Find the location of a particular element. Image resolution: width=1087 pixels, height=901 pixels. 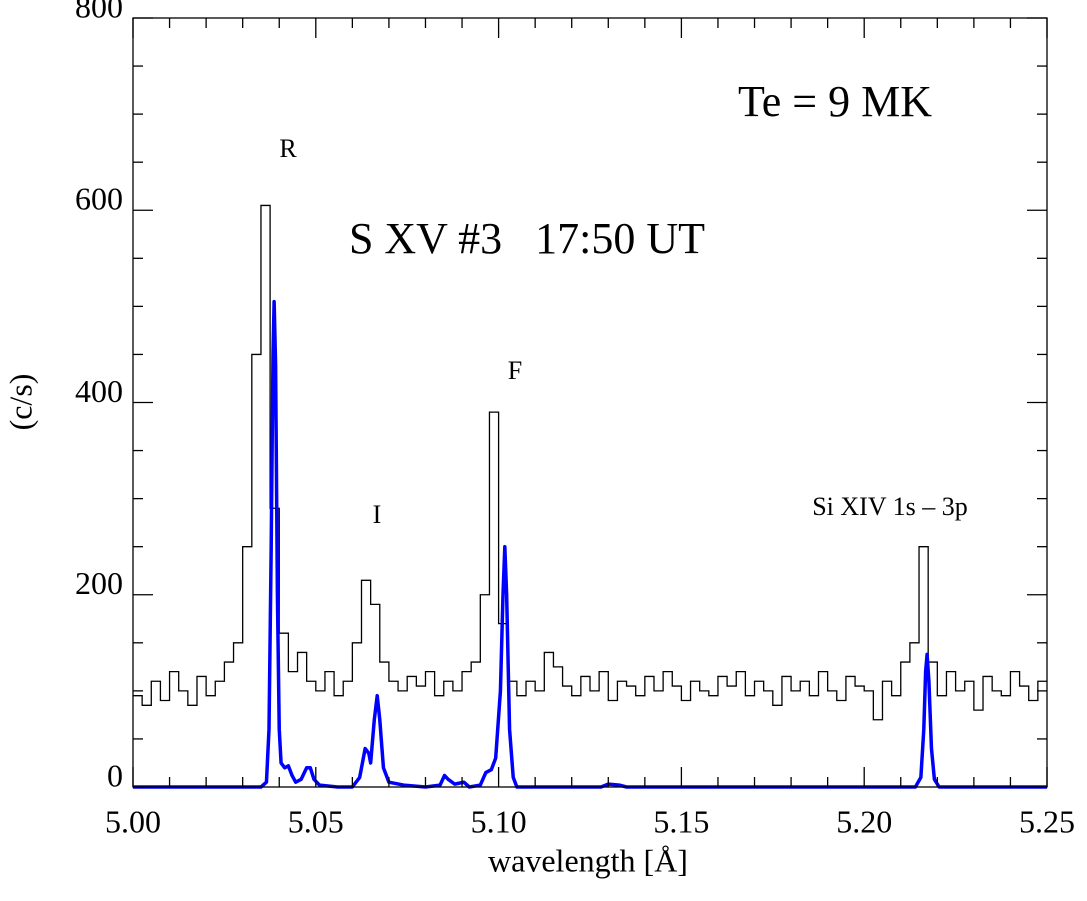

annotation: Te = 9 MK is located at coordinates (835, 101).